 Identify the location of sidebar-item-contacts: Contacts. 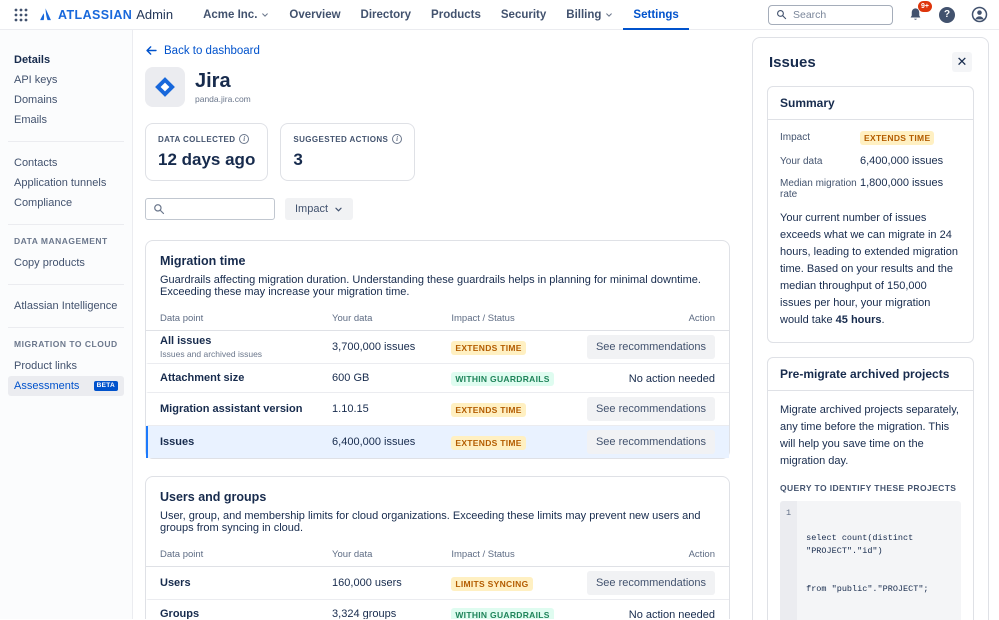
(36, 163).